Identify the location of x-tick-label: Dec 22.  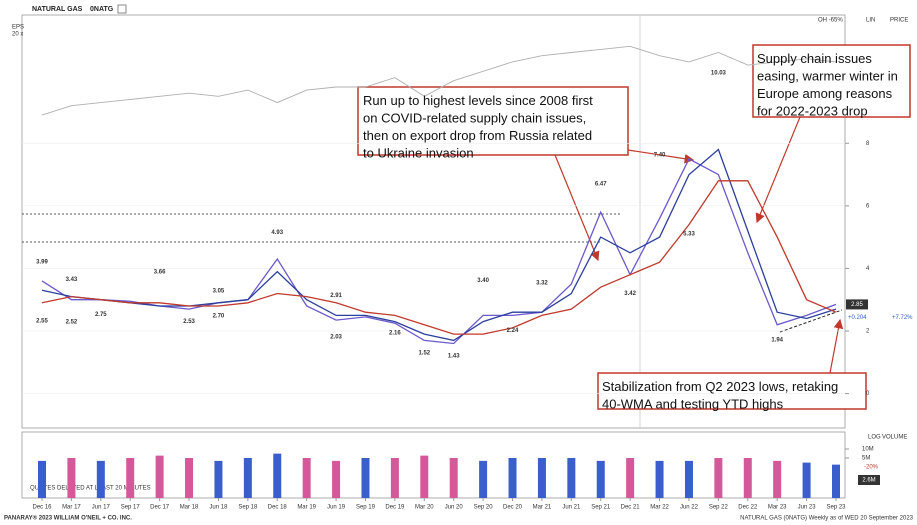
(748, 508).